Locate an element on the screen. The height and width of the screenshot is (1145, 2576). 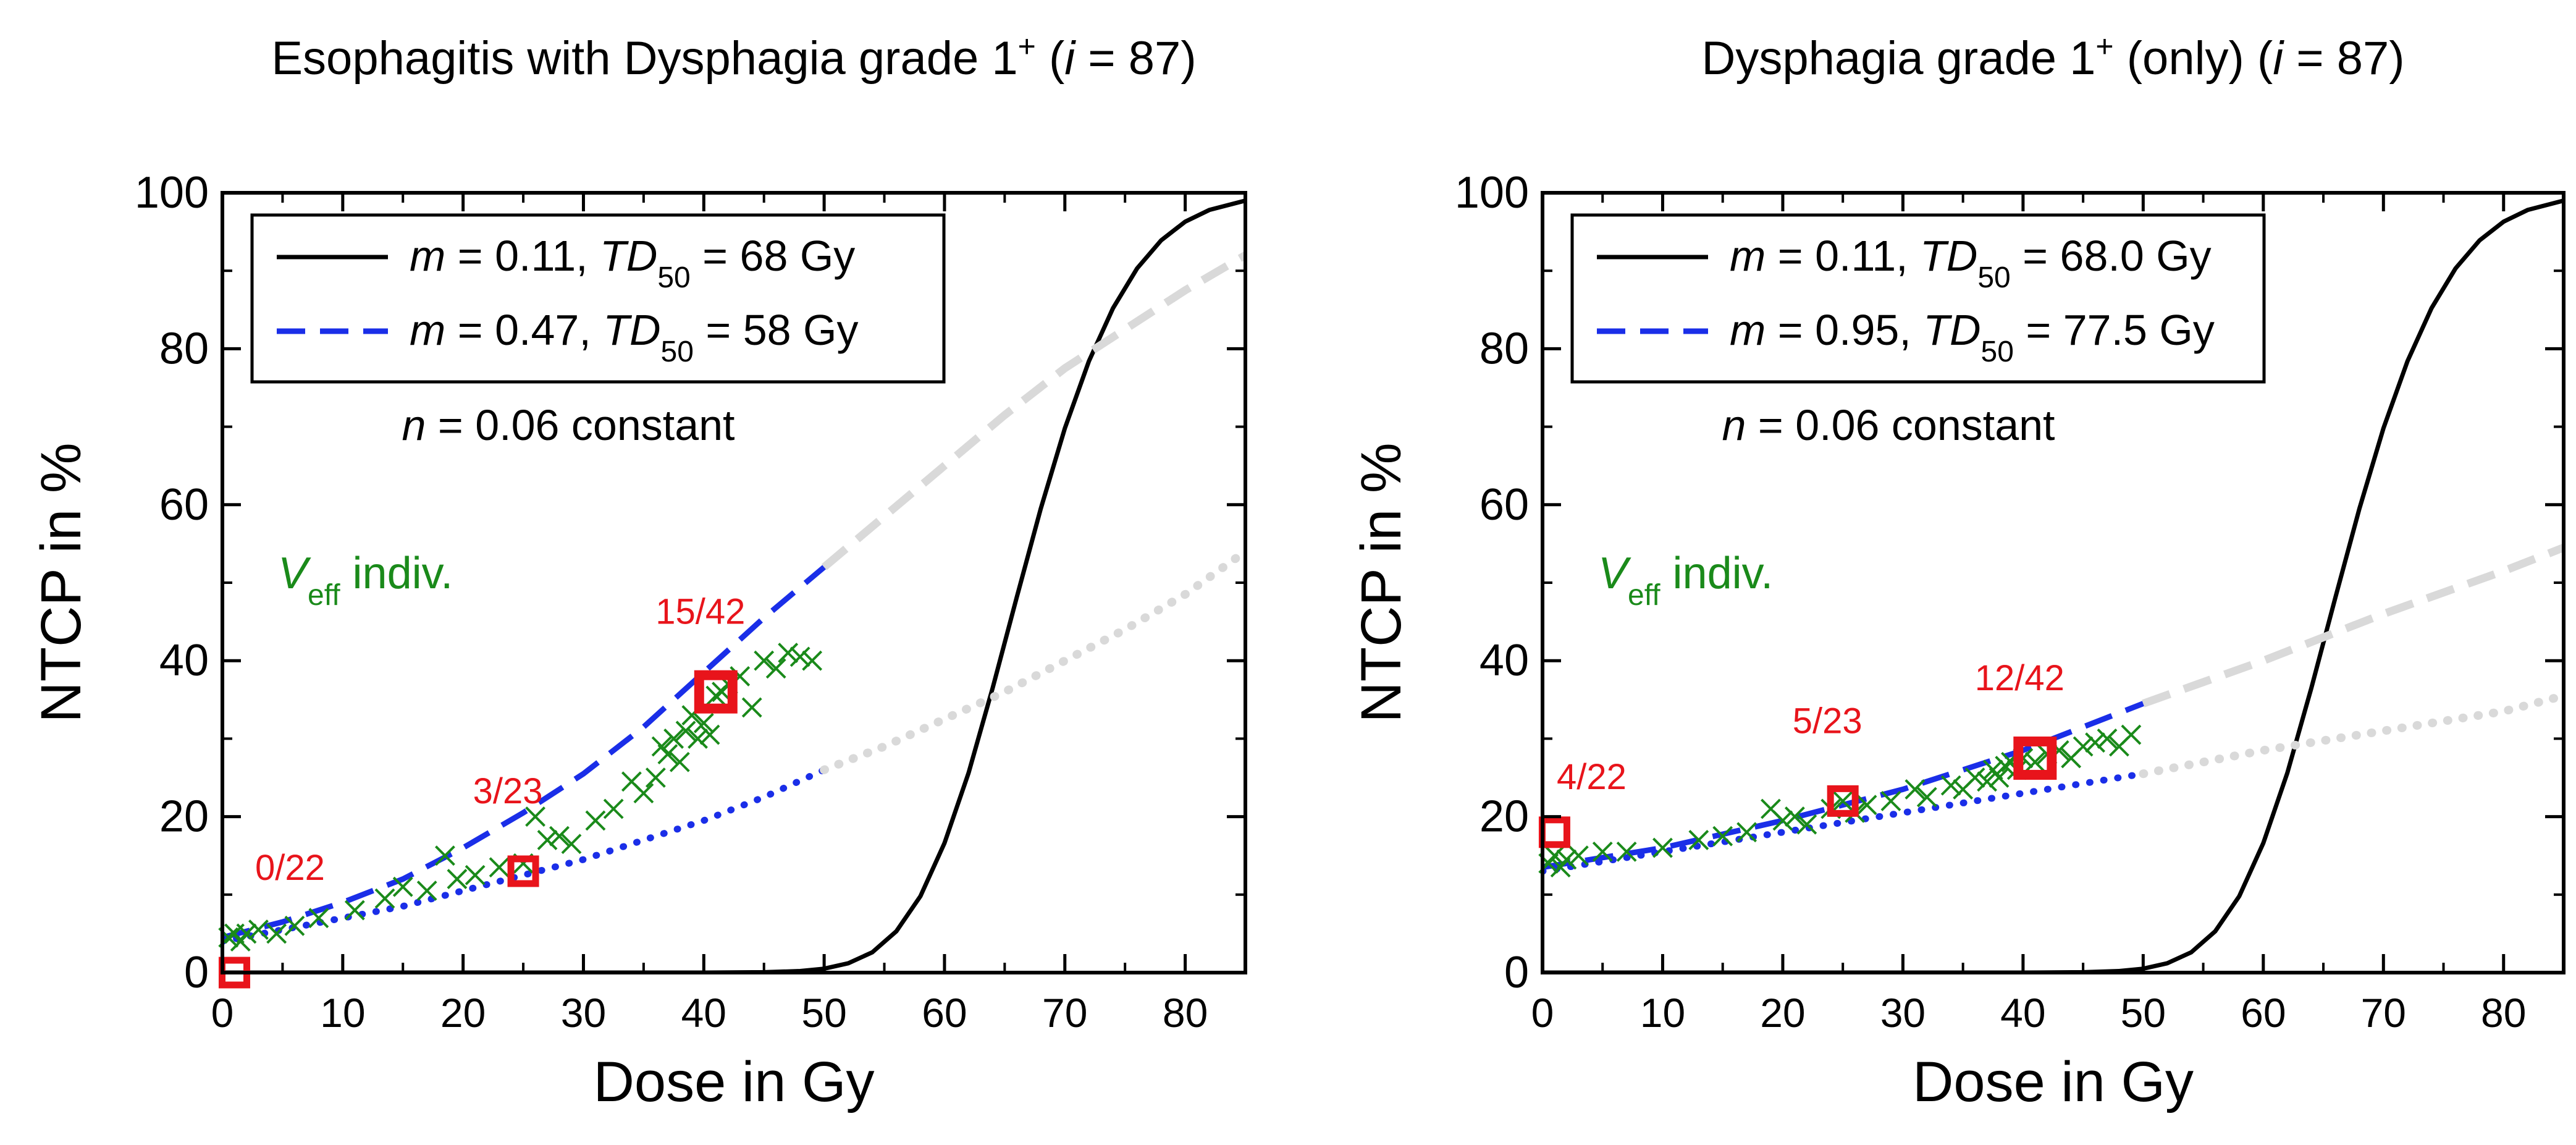
y-tick-label: 20 is located at coordinates (1504, 817).